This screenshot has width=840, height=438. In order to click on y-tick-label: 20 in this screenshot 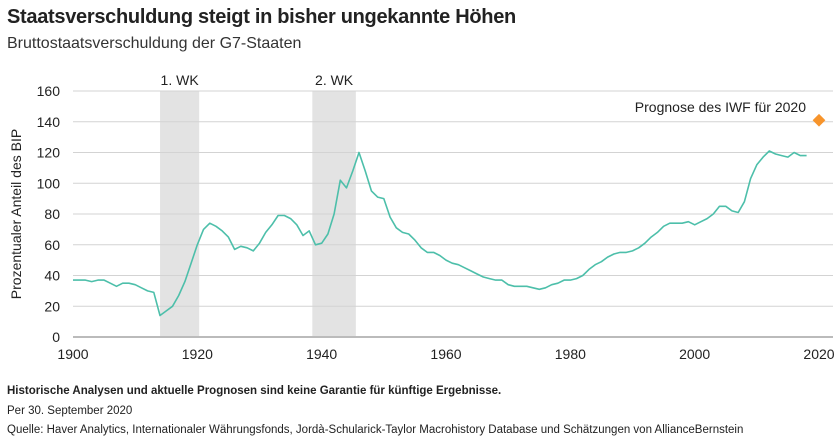, I will do `click(52, 306)`.